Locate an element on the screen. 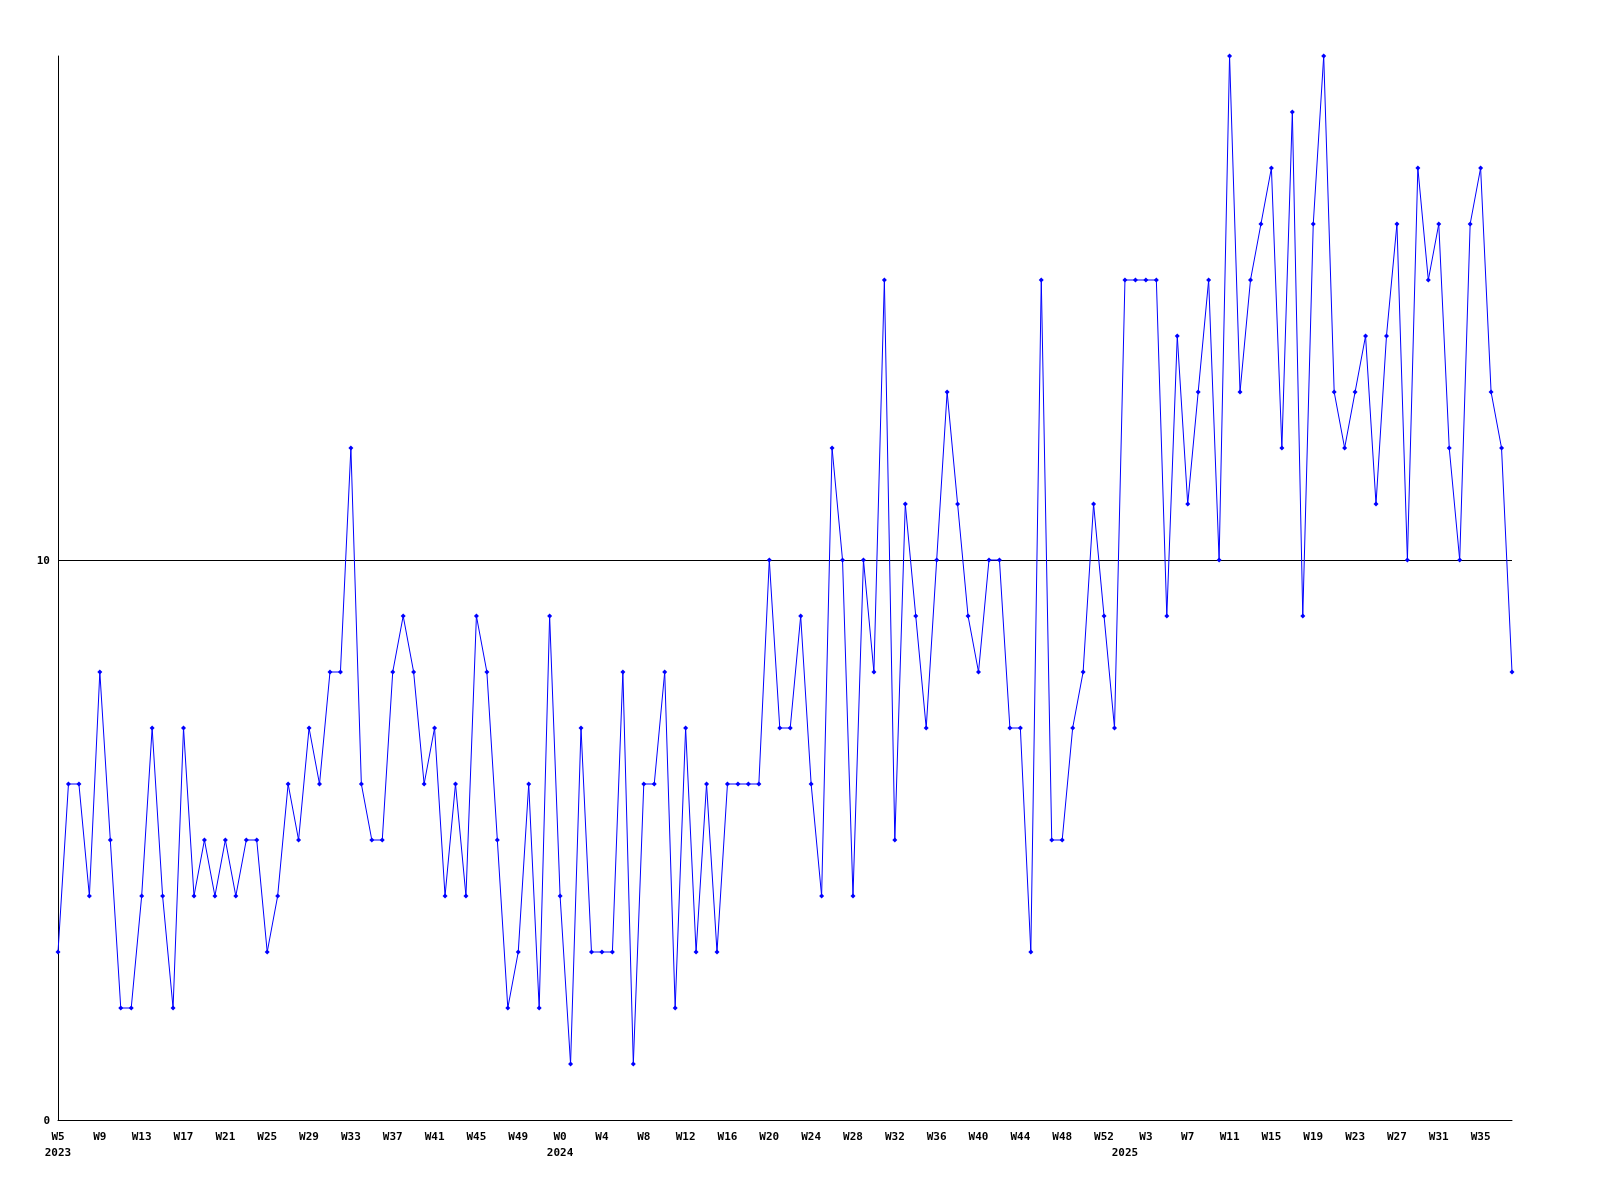 The width and height of the screenshot is (1600, 1200). x-tick-label: 2025 is located at coordinates (1125, 1152).